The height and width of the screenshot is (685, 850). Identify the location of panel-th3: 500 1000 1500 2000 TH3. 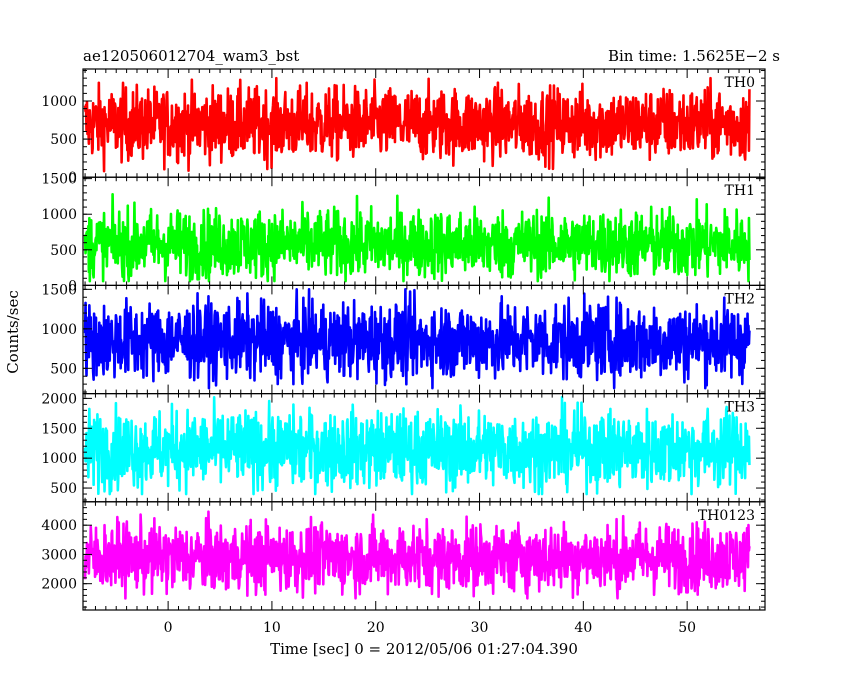
(403, 447).